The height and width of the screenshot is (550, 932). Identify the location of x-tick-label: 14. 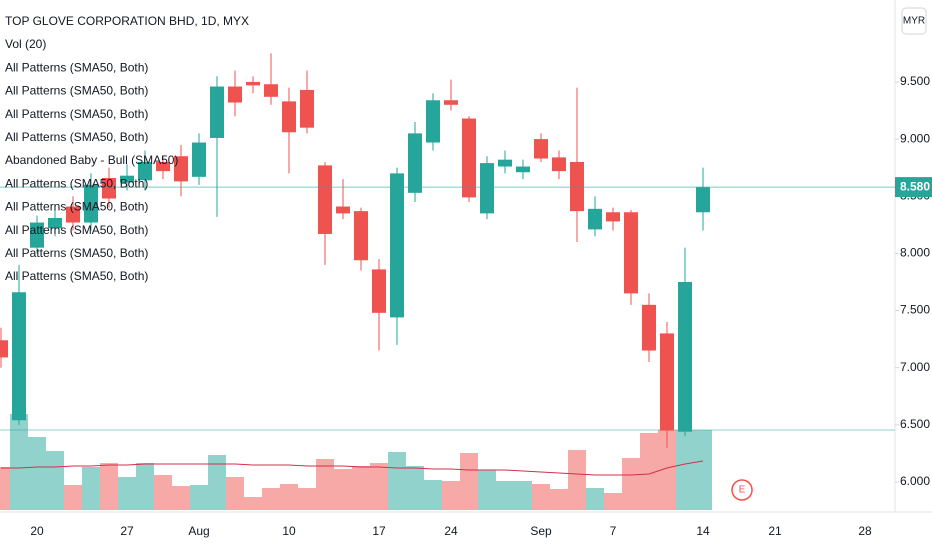
(703, 531).